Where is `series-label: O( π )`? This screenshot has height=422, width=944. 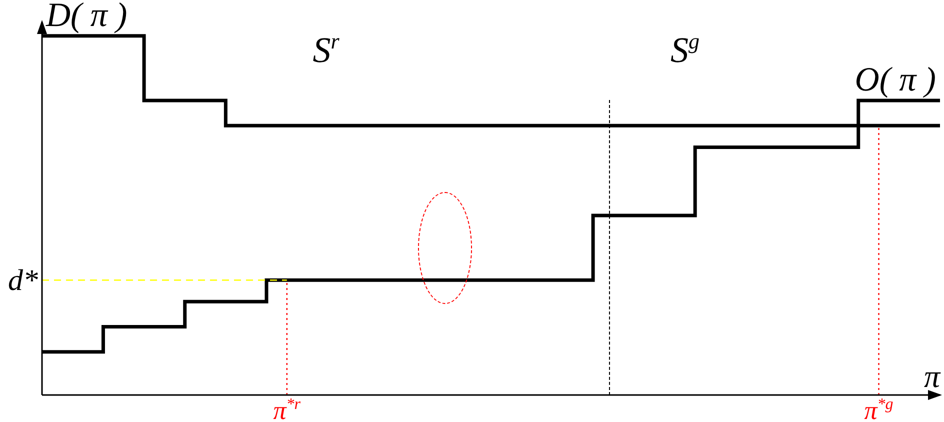 series-label: O( π ) is located at coordinates (895, 80).